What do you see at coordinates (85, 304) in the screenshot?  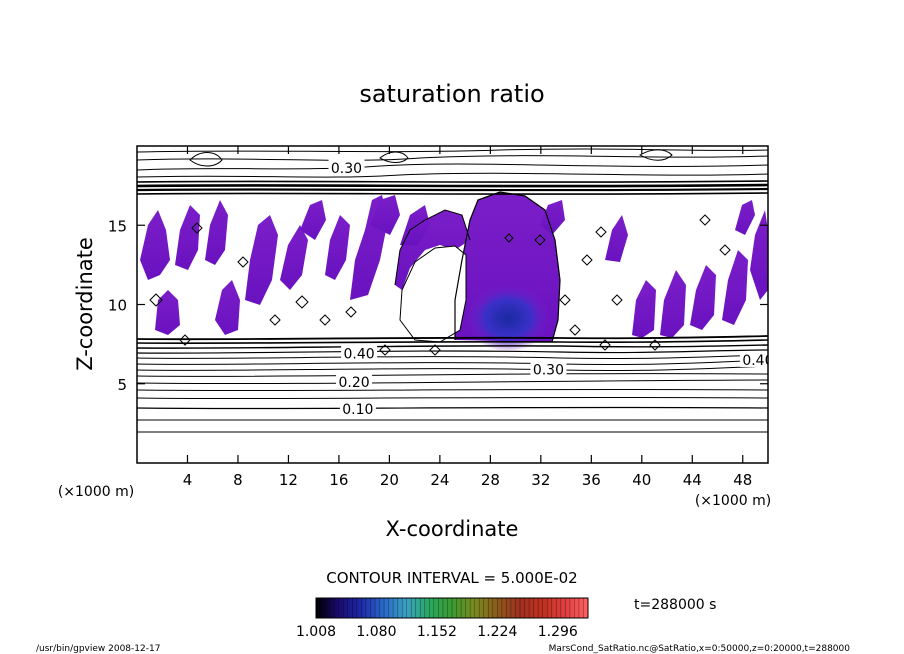 I see `y-axis-title: Z-coordinate` at bounding box center [85, 304].